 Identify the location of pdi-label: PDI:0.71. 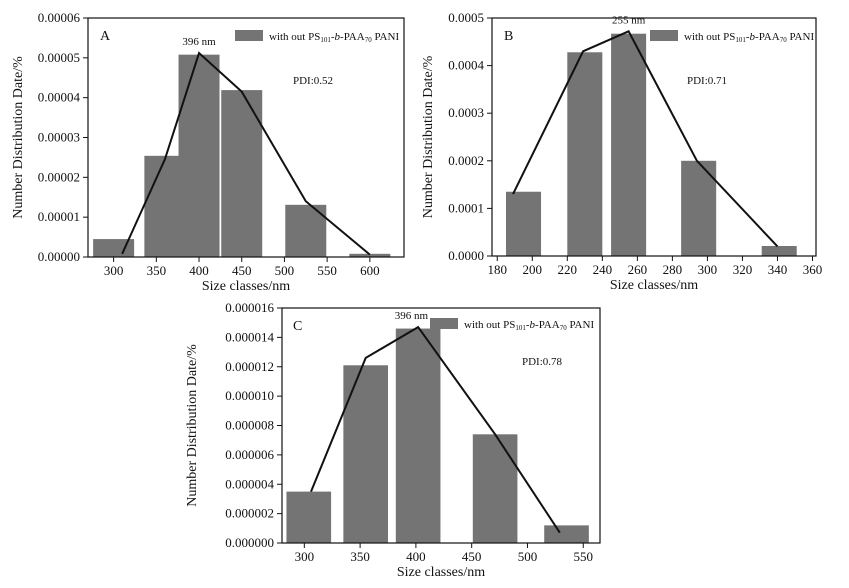
(707, 81).